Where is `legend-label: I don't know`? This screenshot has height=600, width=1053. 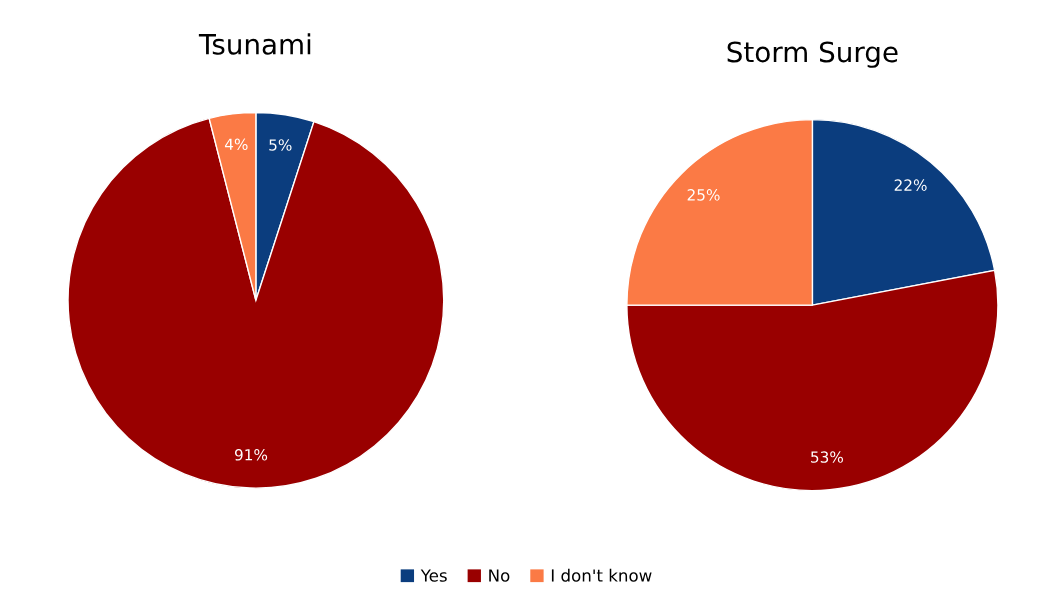 legend-label: I don't know is located at coordinates (601, 575).